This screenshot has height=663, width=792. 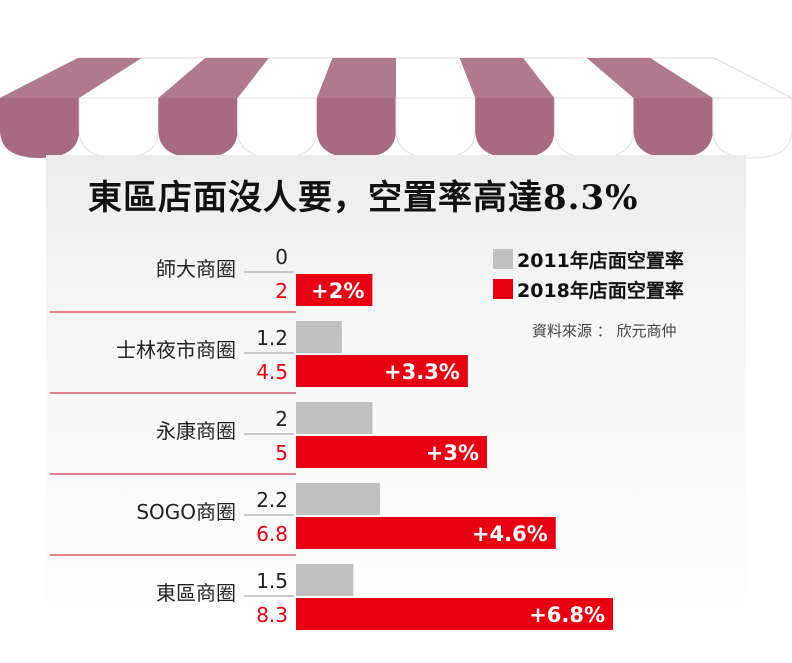 I want to click on value-label-2018: 8.3, so click(x=272, y=615).